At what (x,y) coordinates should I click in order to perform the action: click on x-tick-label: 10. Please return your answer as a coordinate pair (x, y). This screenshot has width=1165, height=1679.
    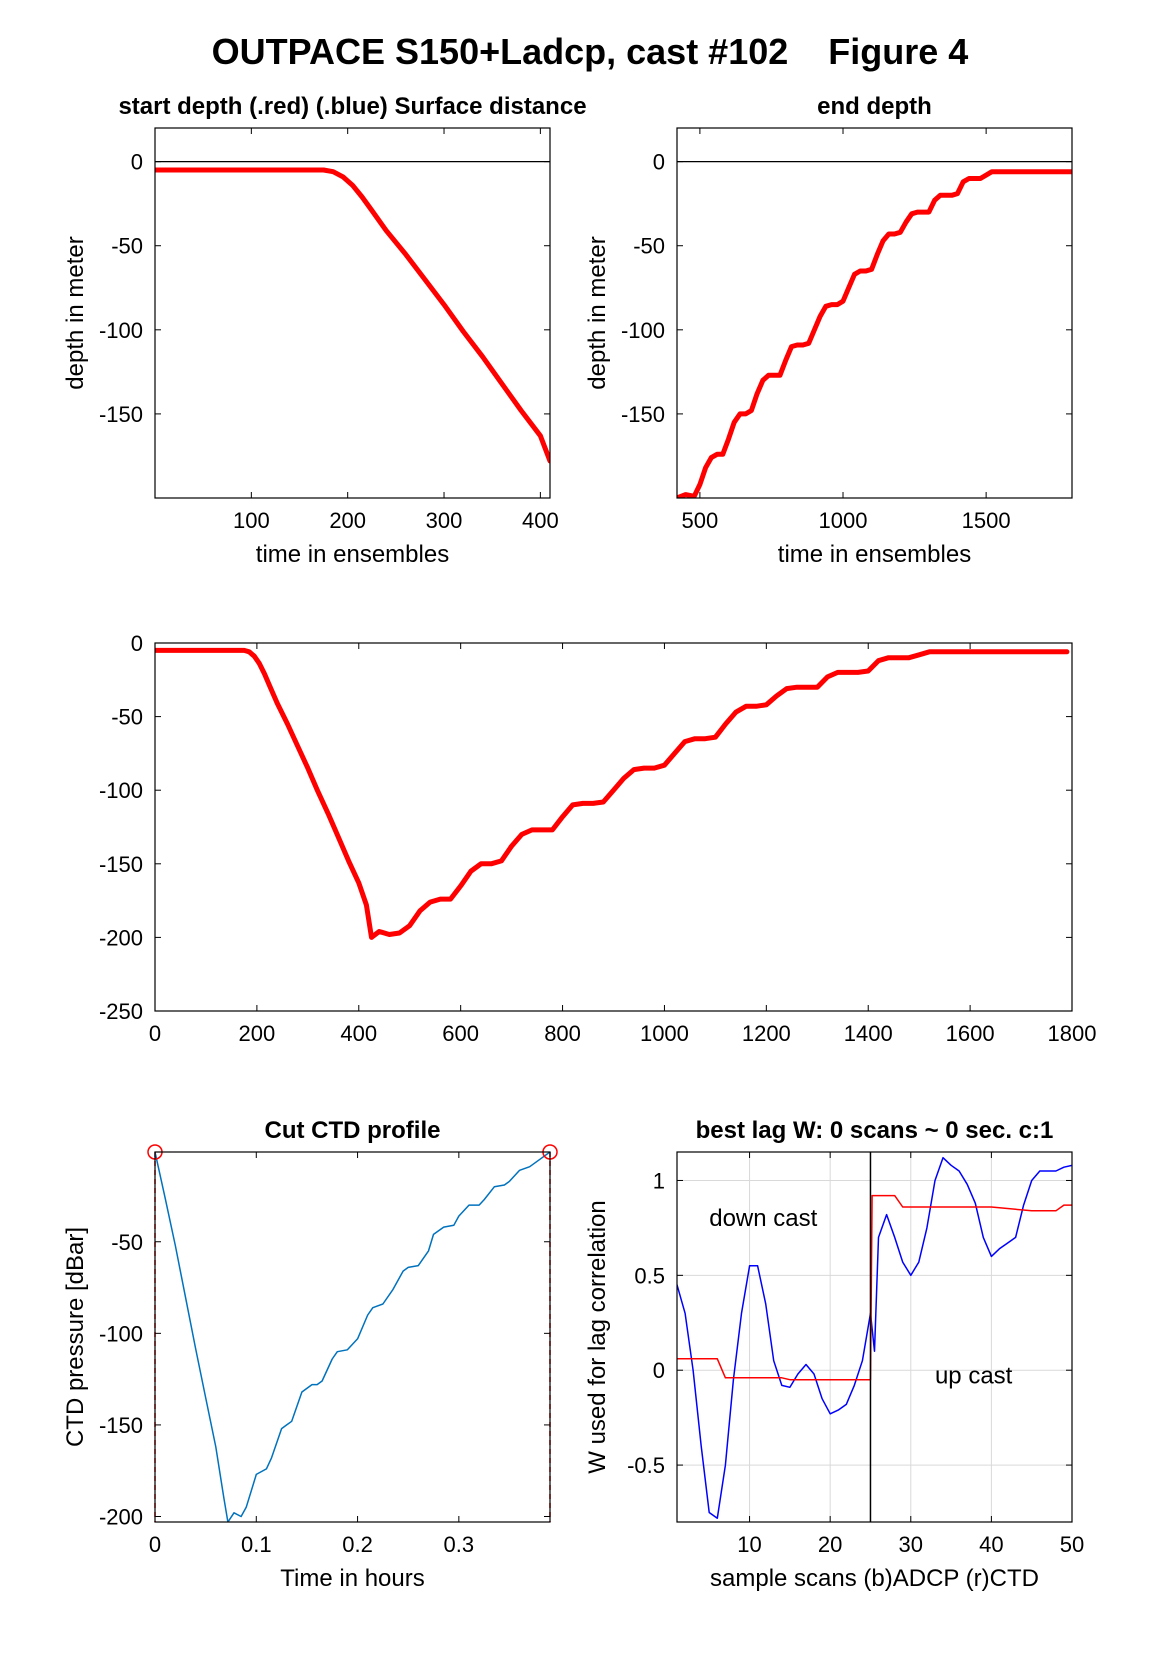
    Looking at the image, I should click on (749, 1544).